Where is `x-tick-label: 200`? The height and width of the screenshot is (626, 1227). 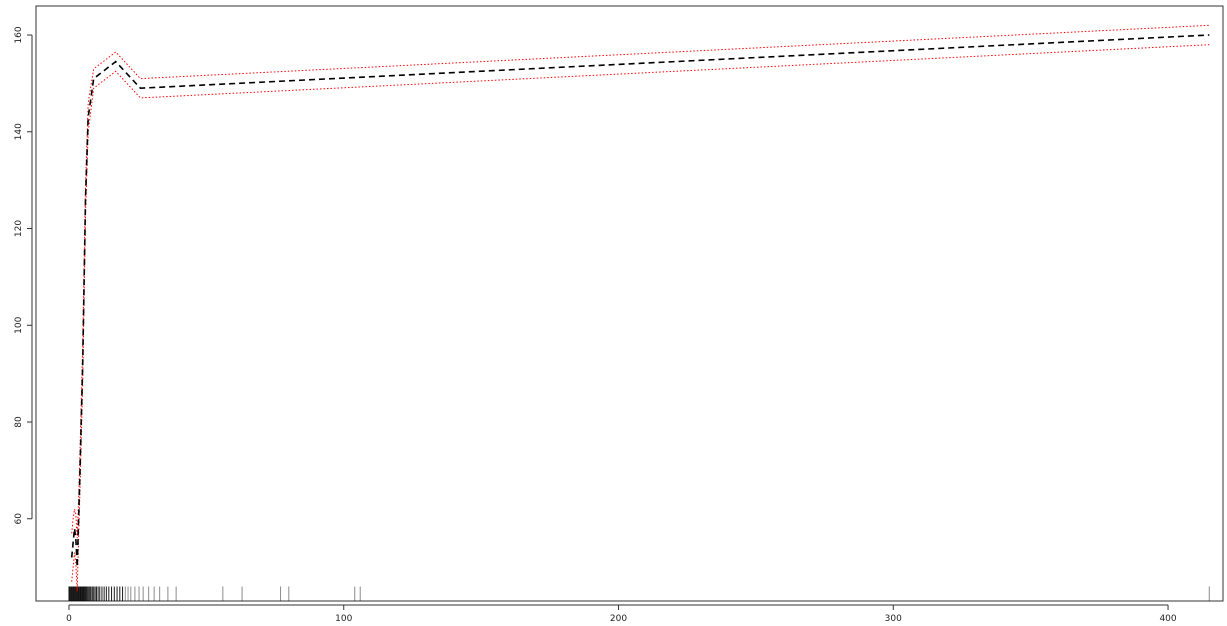 x-tick-label: 200 is located at coordinates (618, 619).